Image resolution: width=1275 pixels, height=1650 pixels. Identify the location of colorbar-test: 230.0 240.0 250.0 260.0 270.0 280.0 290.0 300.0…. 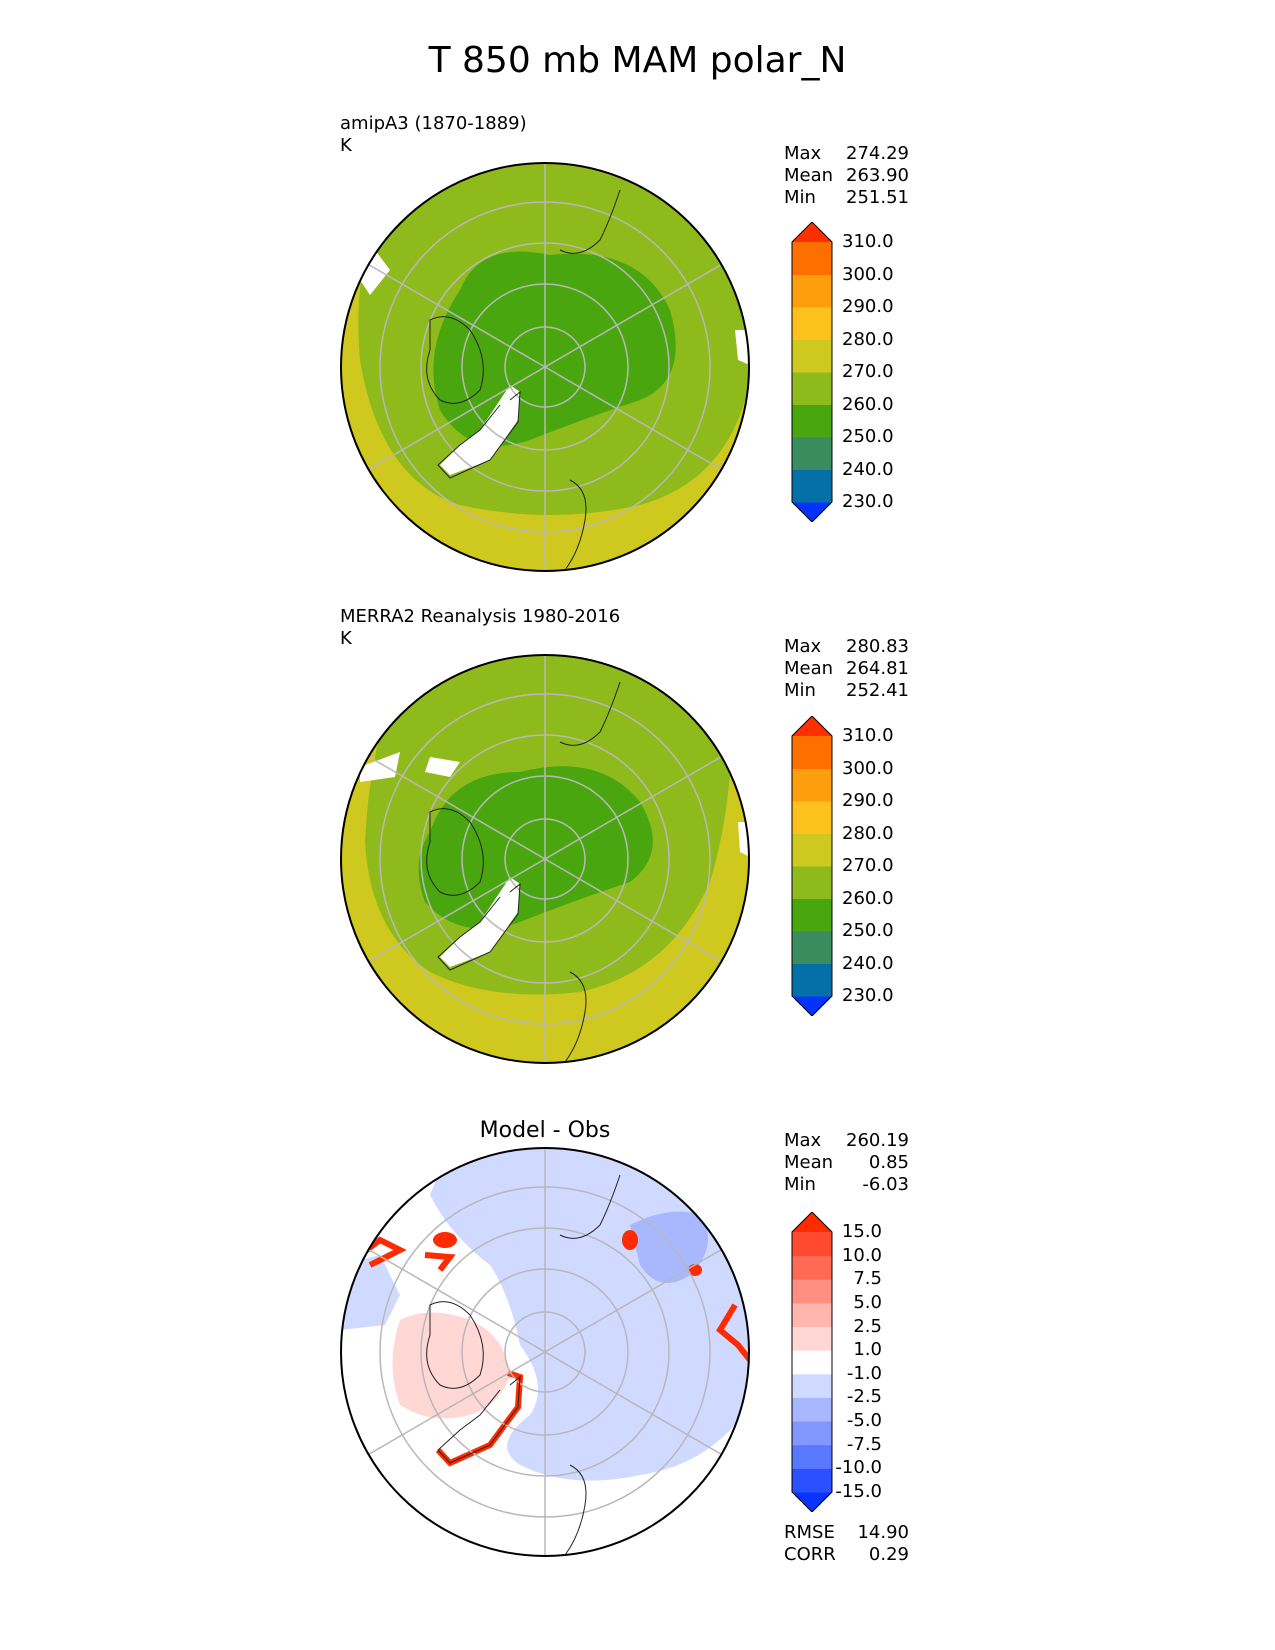
(856, 372).